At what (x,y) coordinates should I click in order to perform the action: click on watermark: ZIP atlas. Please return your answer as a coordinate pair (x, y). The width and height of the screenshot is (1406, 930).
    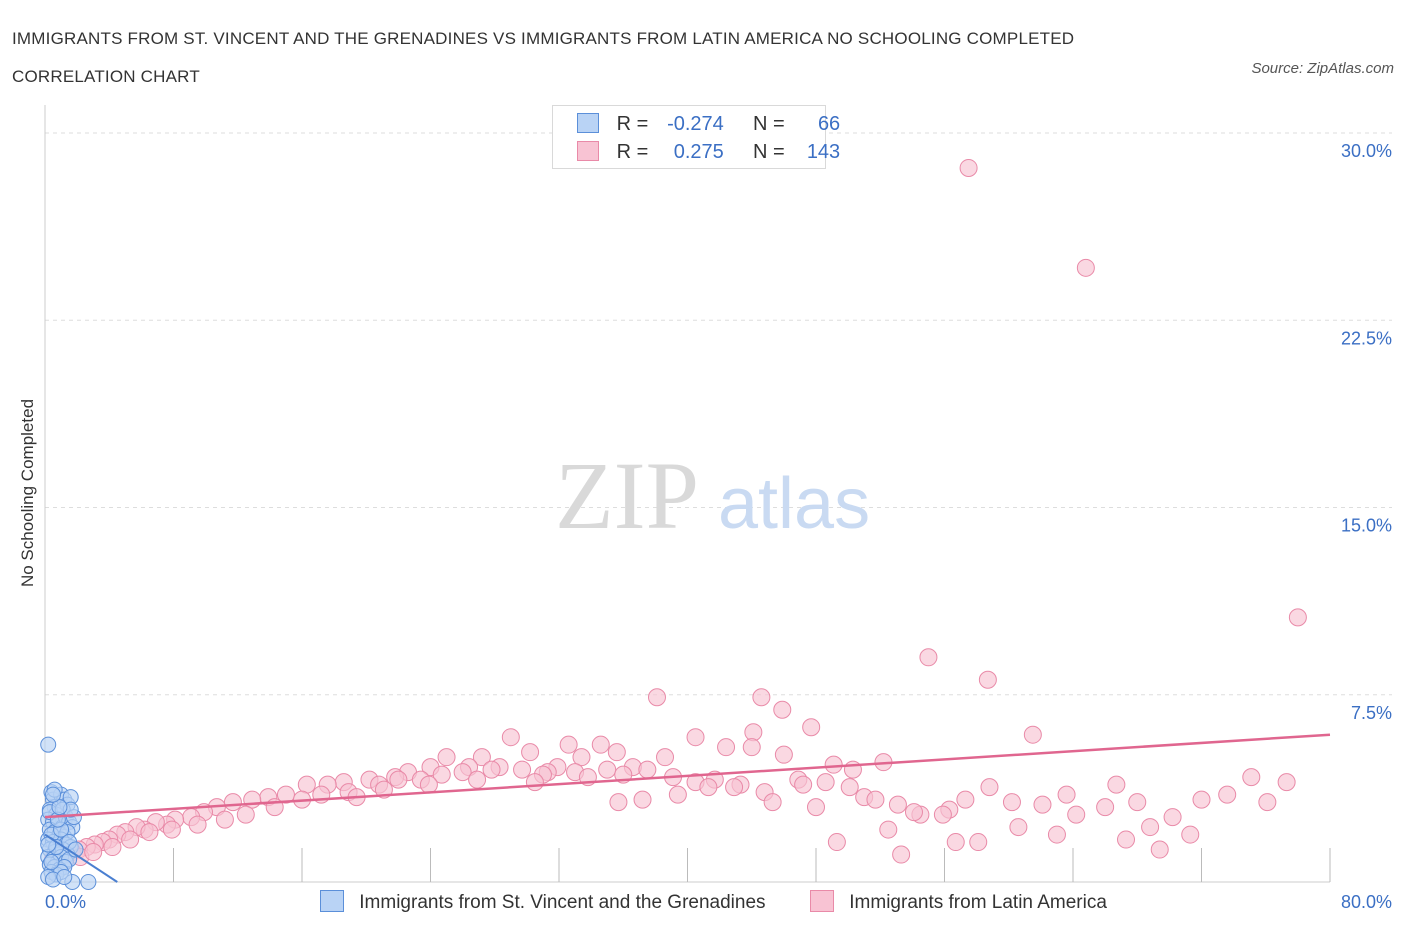
    Looking at the image, I should click on (712, 495).